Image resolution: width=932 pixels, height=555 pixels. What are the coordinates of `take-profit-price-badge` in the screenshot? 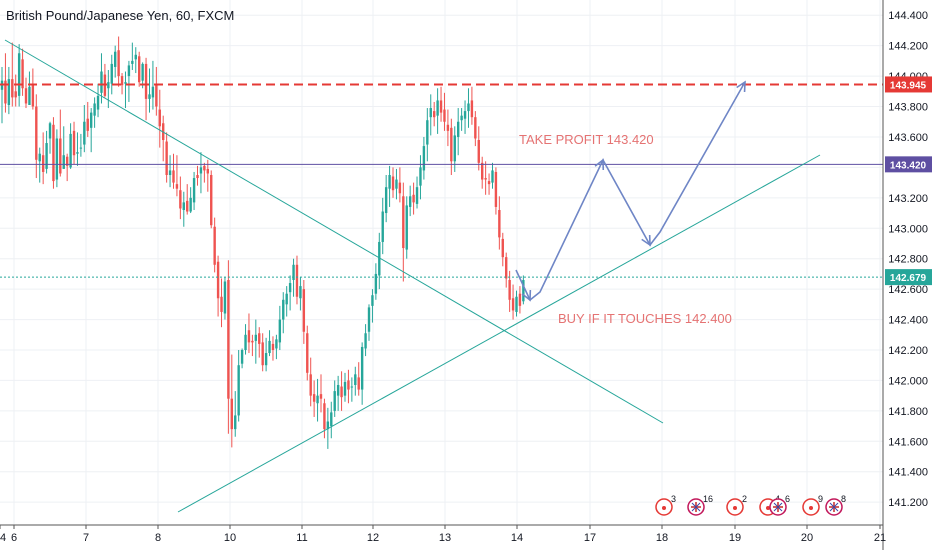 It's located at (908, 164).